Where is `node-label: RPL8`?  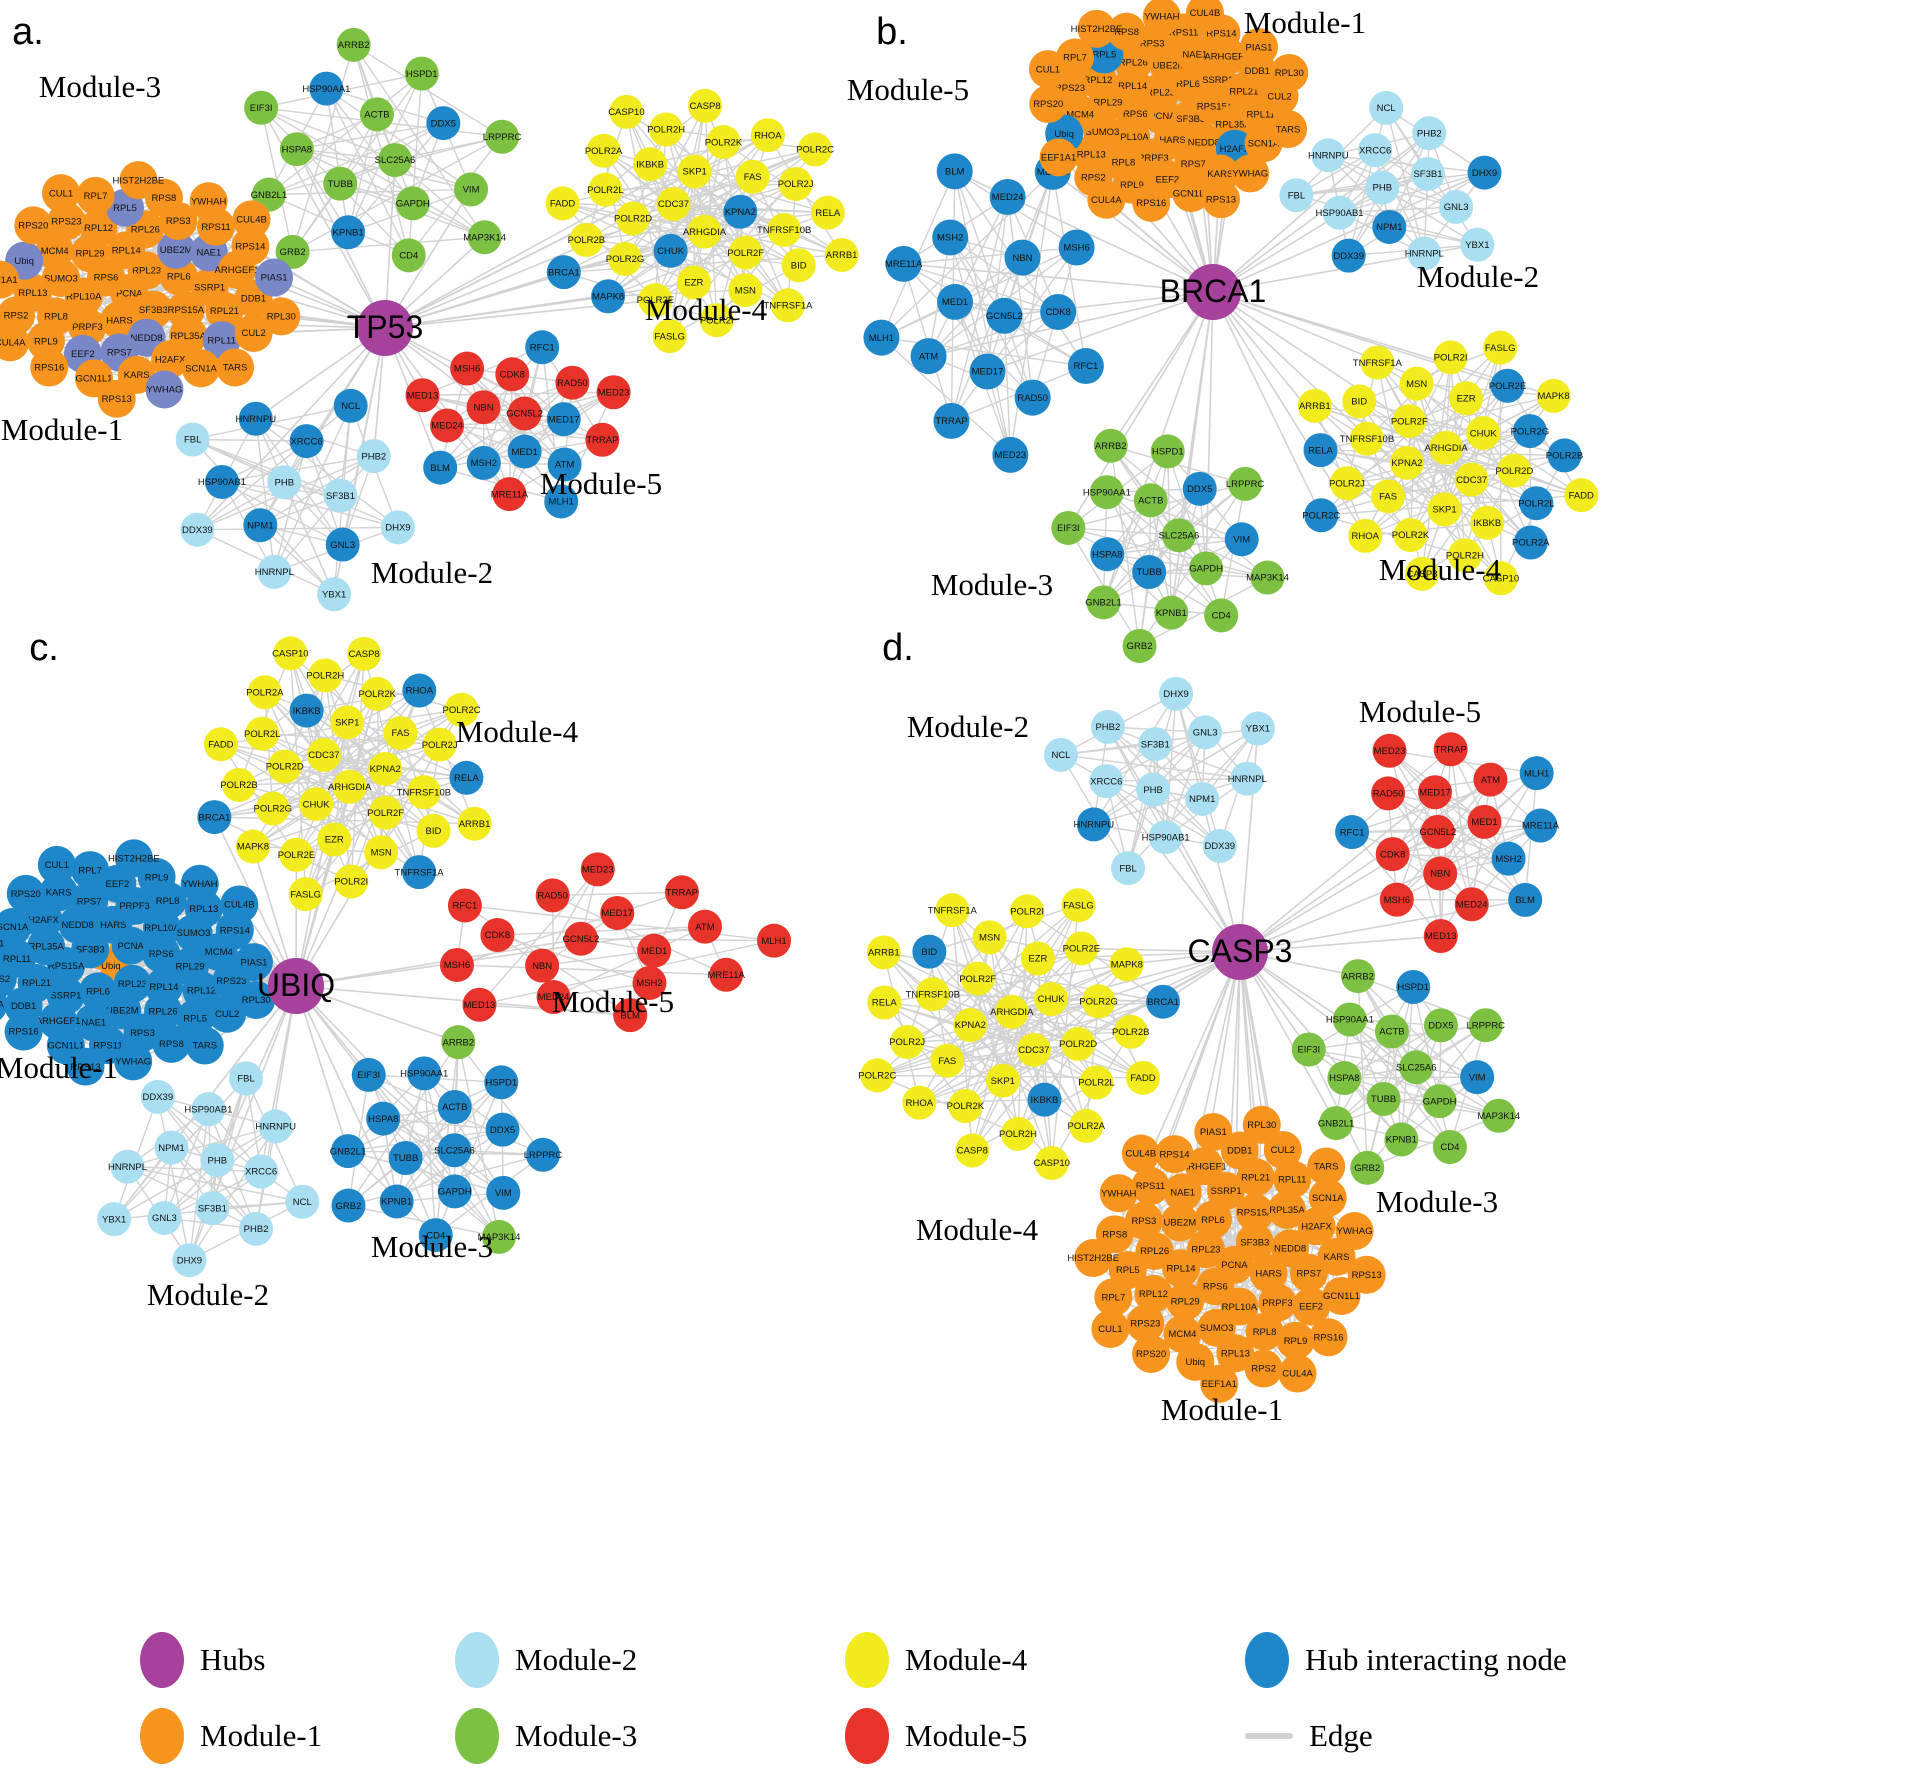
node-label: RPL8 is located at coordinates (56, 317).